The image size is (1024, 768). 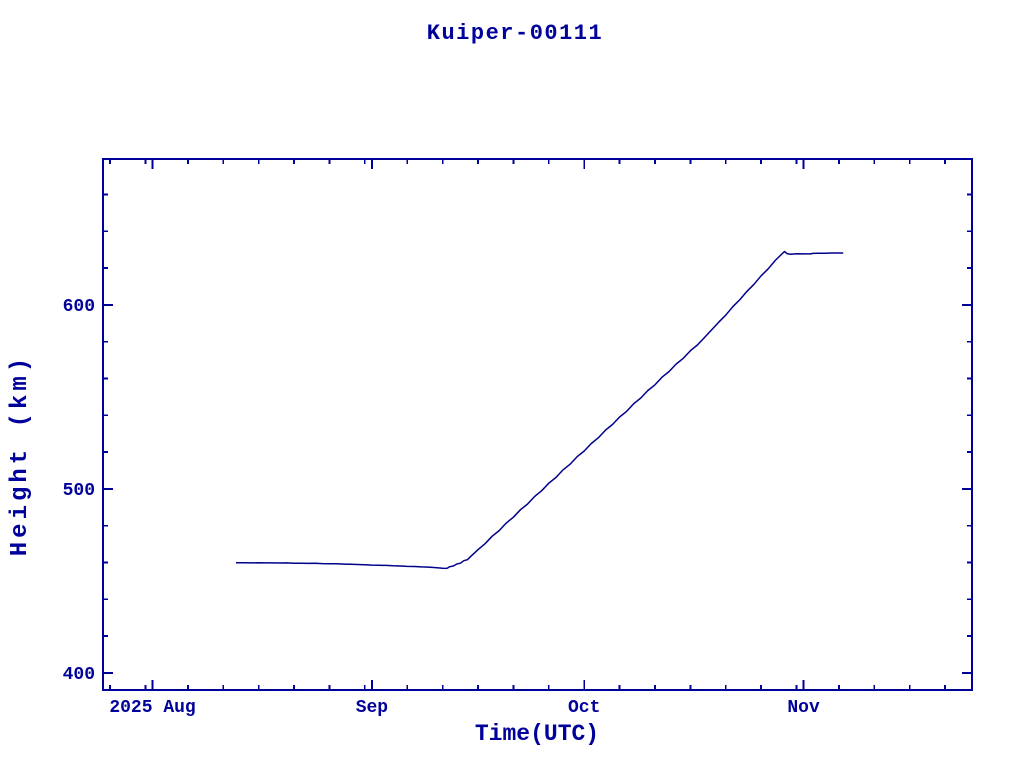 I want to click on x-axis-label: Time(UTC), so click(x=537, y=734).